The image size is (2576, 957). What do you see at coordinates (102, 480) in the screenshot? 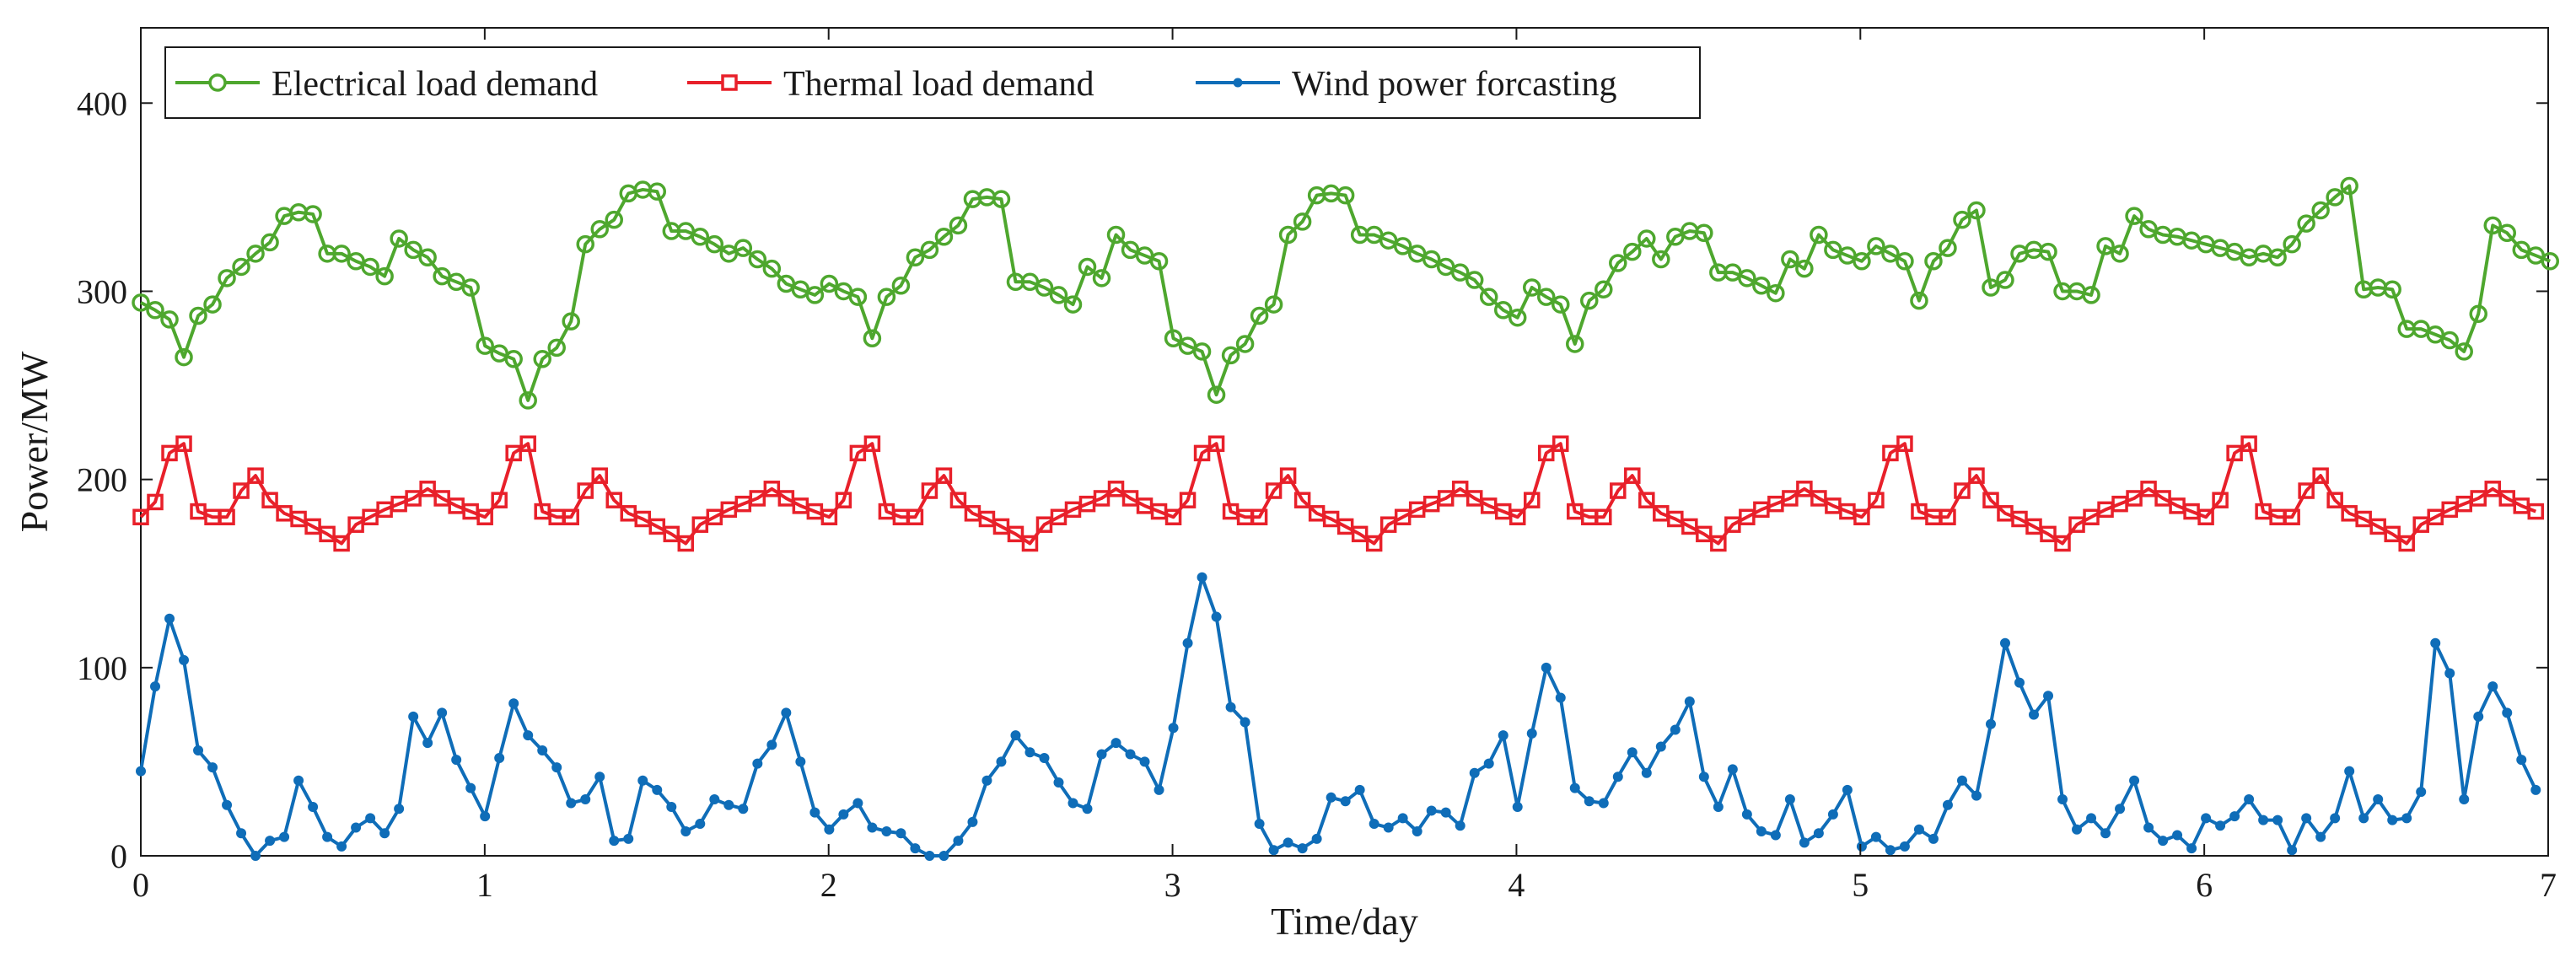
I see `y-tick-label-200: 200` at bounding box center [102, 480].